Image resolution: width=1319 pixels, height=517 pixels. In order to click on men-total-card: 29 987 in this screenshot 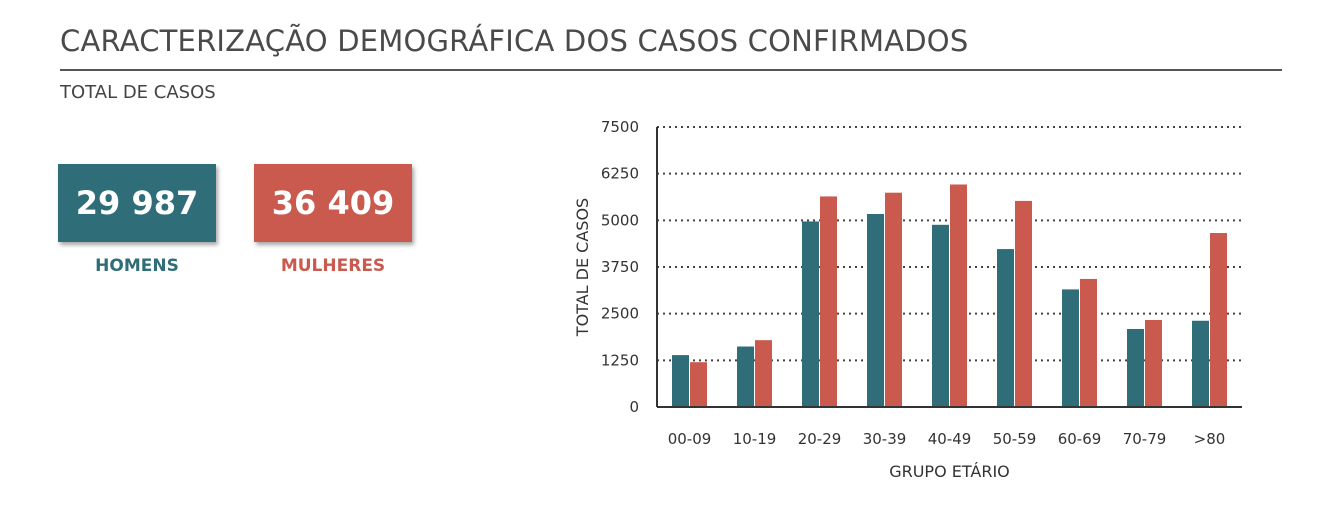, I will do `click(137, 203)`.